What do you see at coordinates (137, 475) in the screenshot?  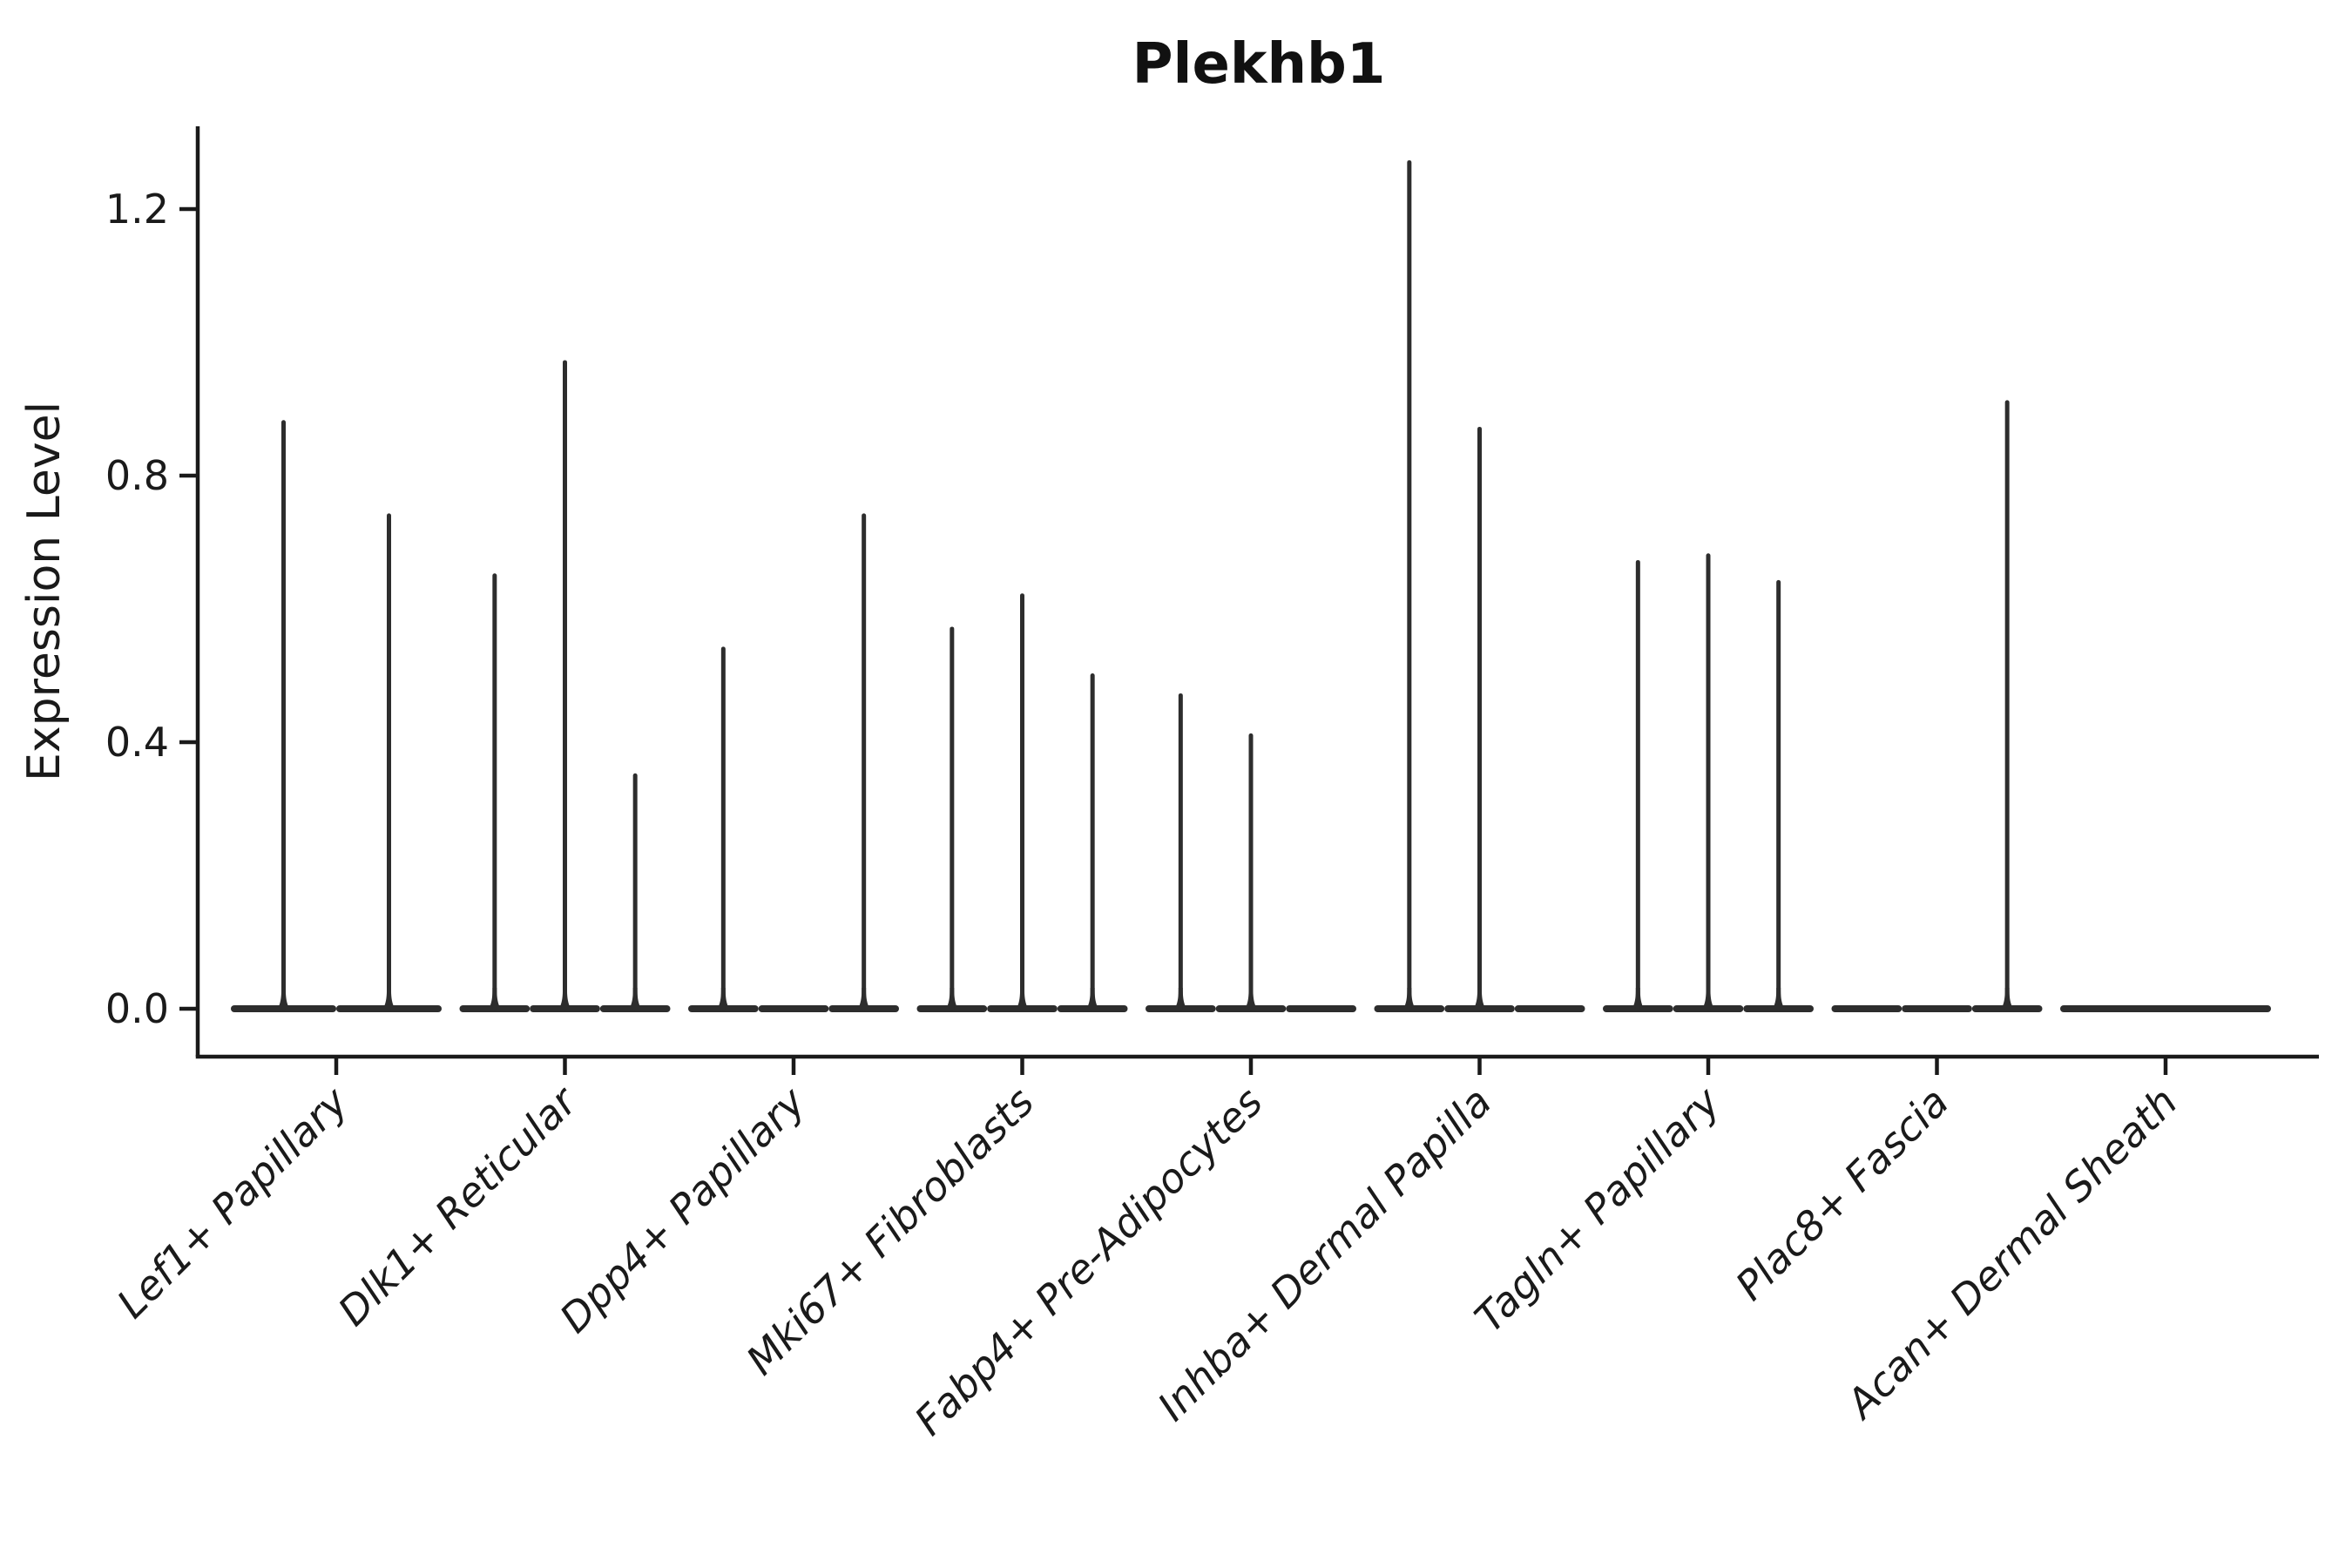 I see `y-tick-label: 0.8` at bounding box center [137, 475].